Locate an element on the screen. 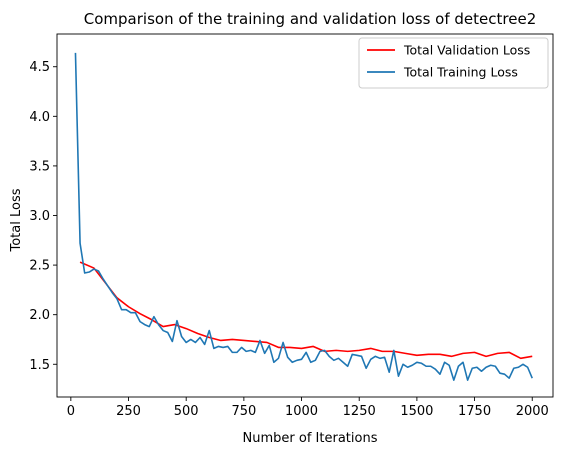  x-tick-label: 750 is located at coordinates (243, 411).